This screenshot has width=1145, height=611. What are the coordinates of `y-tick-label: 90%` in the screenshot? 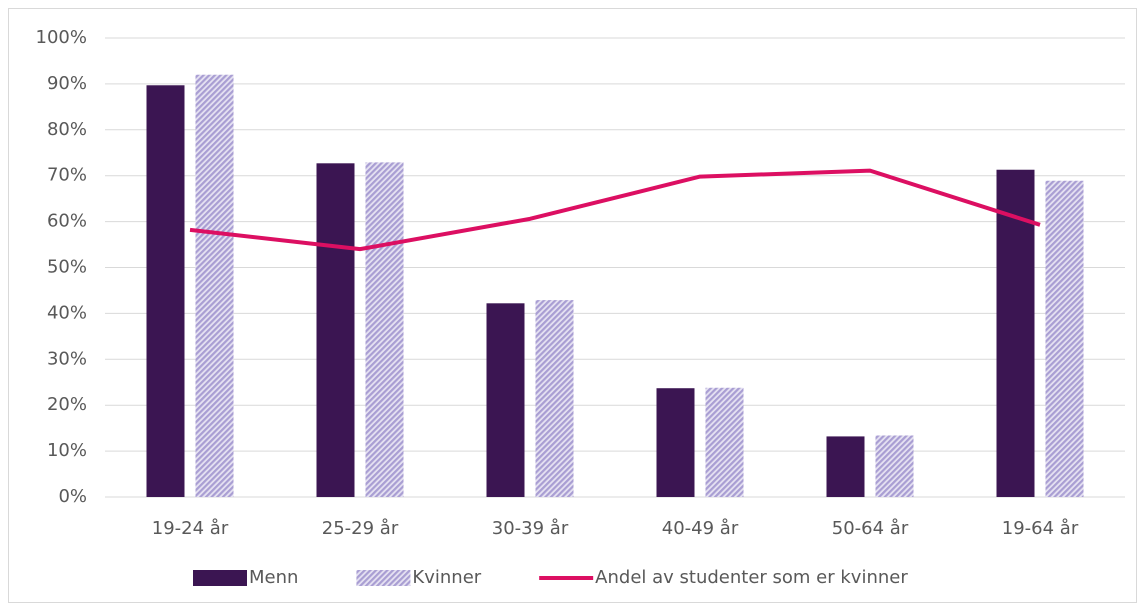 It's located at (67, 83).